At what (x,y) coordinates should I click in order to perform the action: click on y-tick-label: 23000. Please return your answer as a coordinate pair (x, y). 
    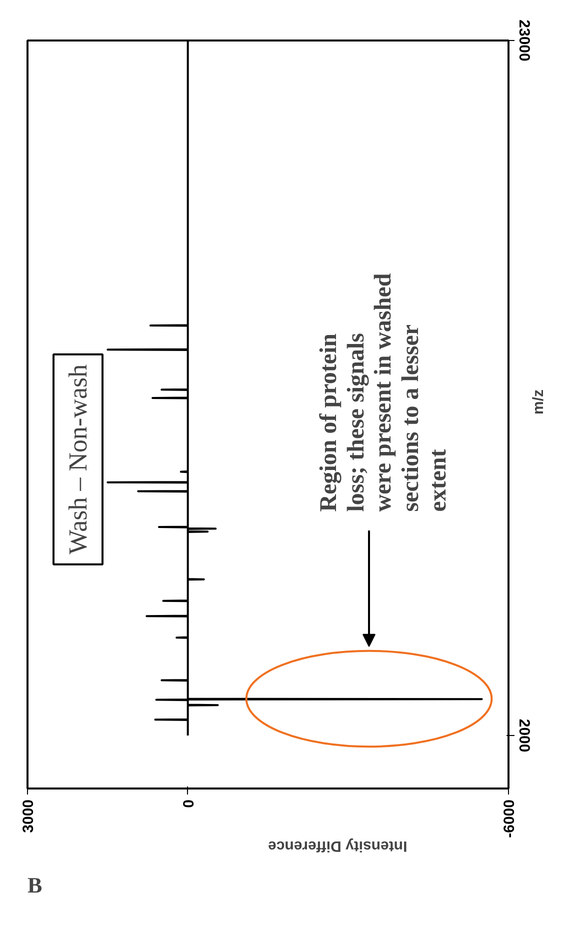
    Looking at the image, I should click on (524, 41).